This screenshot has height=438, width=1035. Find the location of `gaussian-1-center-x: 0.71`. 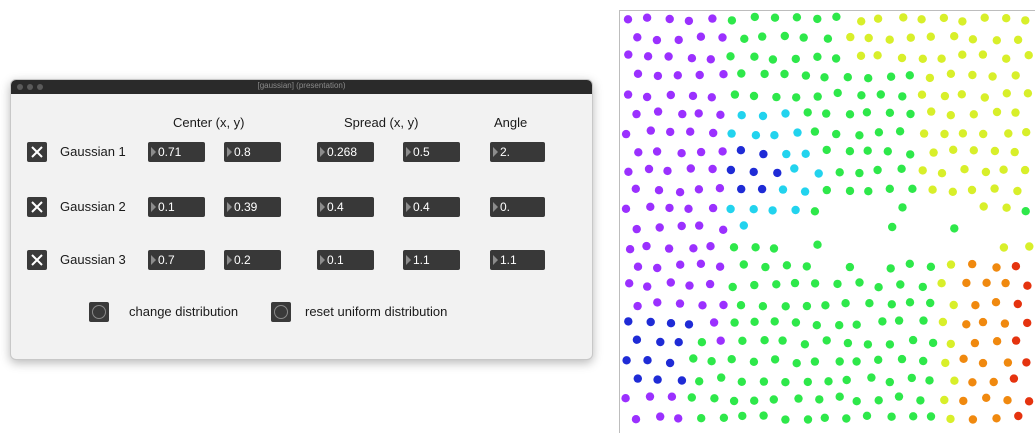

gaussian-1-center-x: 0.71 is located at coordinates (176, 152).